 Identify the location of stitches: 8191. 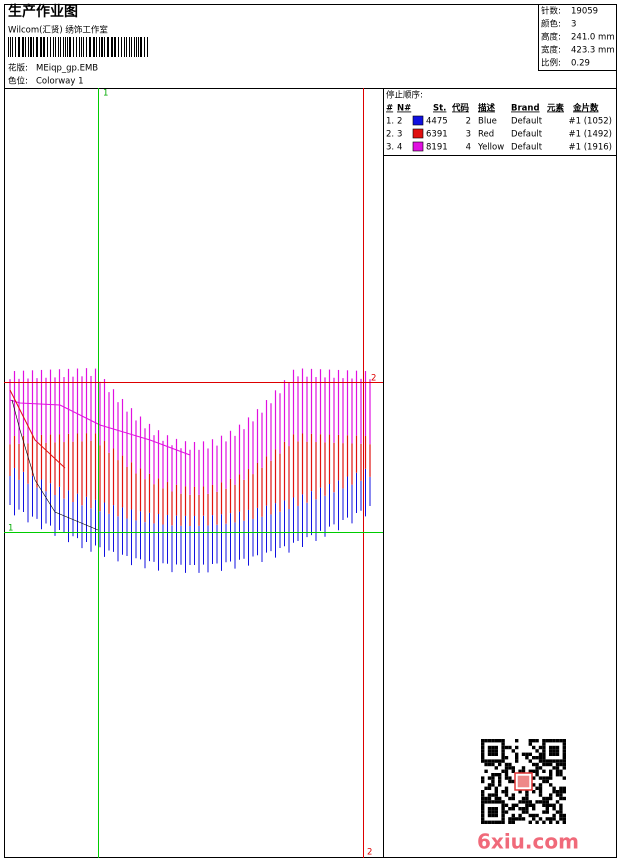
(437, 148).